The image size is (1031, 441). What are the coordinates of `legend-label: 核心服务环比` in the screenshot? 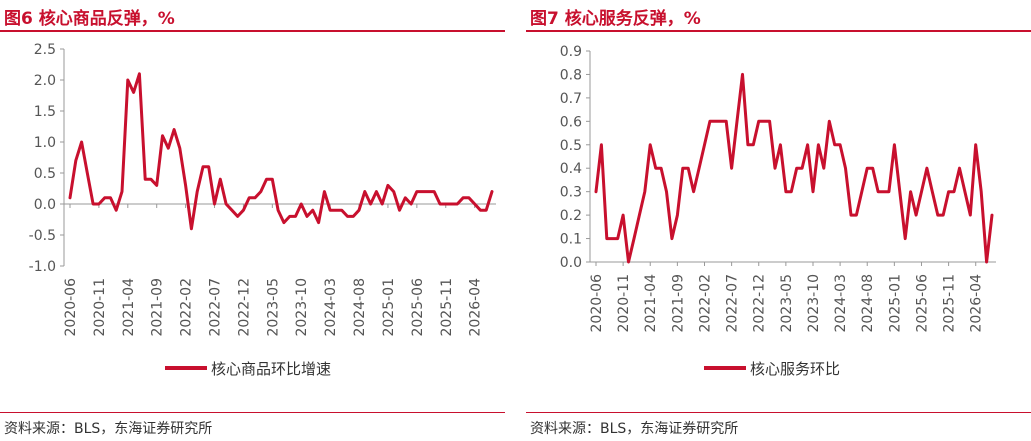 It's located at (795, 369).